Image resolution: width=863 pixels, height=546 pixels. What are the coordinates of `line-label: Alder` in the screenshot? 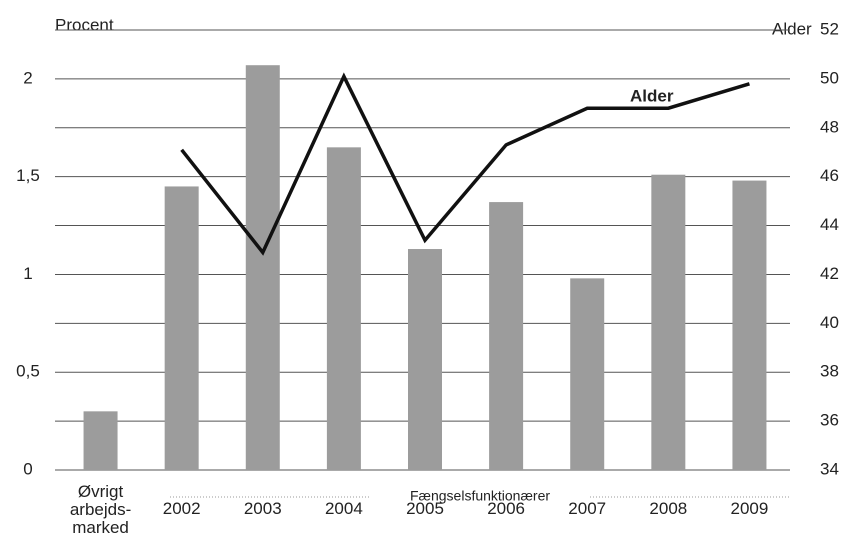 It's located at (652, 95).